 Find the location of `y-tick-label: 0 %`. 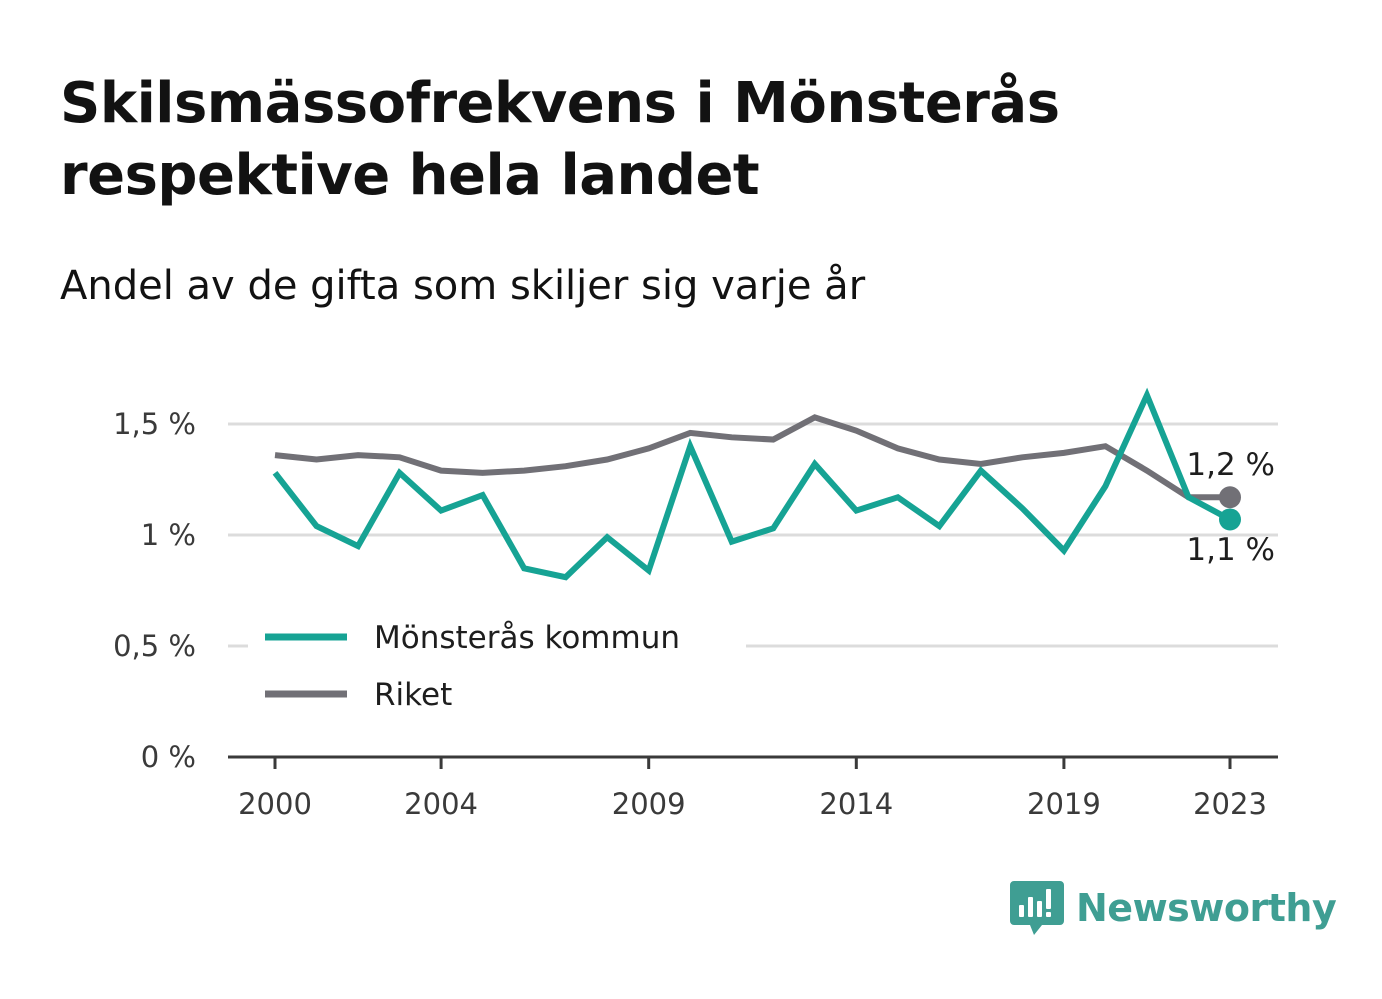

y-tick-label: 0 % is located at coordinates (168, 757).